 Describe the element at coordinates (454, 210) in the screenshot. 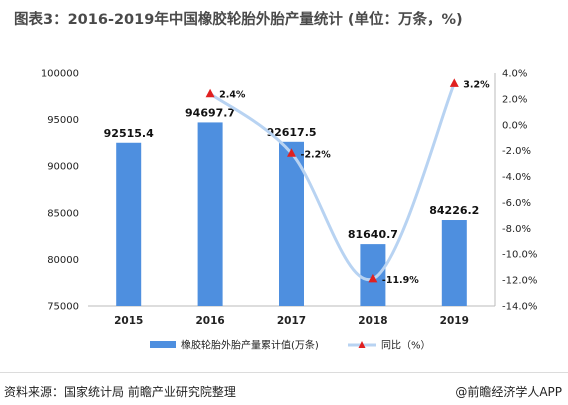

I see `bar-value-label: 84226.2` at that location.